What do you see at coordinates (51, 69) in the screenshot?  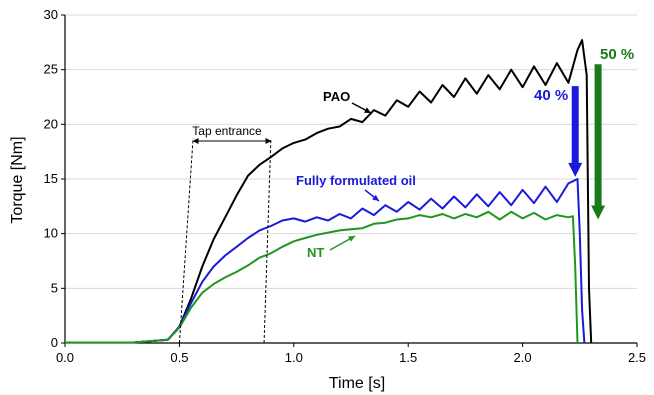 I see `y-tick-label-25: 25` at bounding box center [51, 69].